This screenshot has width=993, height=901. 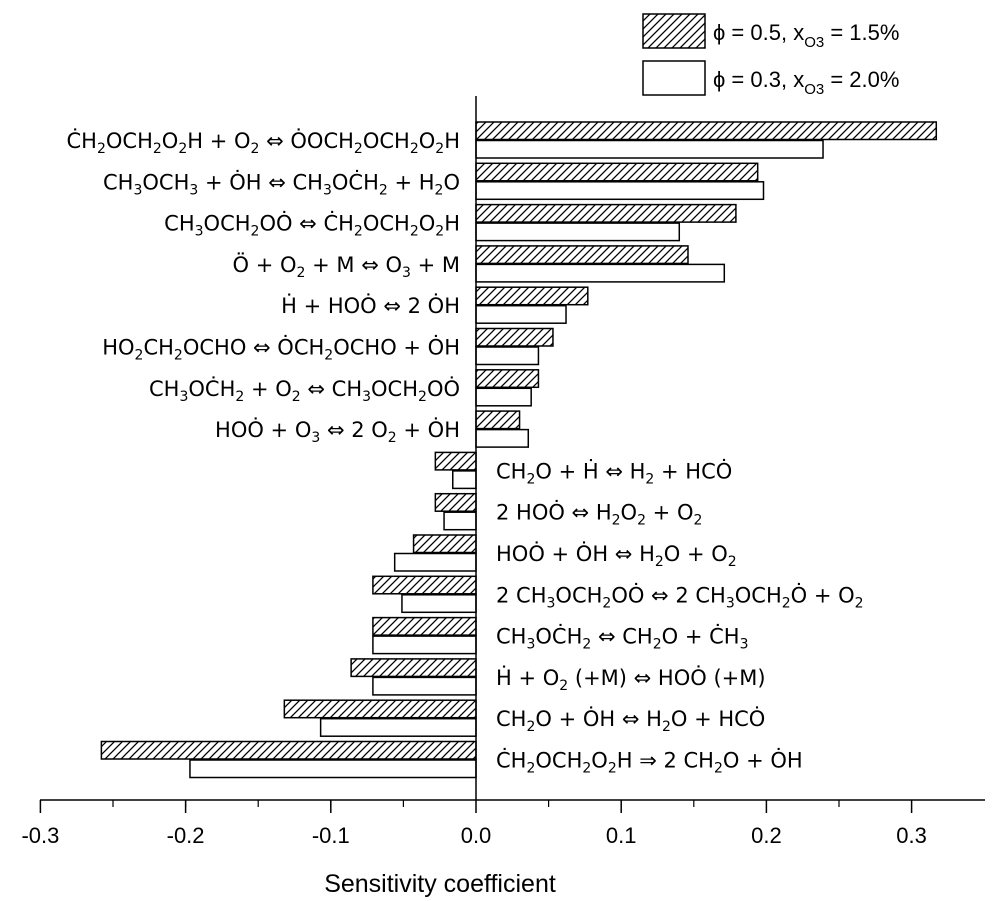 What do you see at coordinates (911, 835) in the screenshot?
I see `x-tick-label-6: 0.3` at bounding box center [911, 835].